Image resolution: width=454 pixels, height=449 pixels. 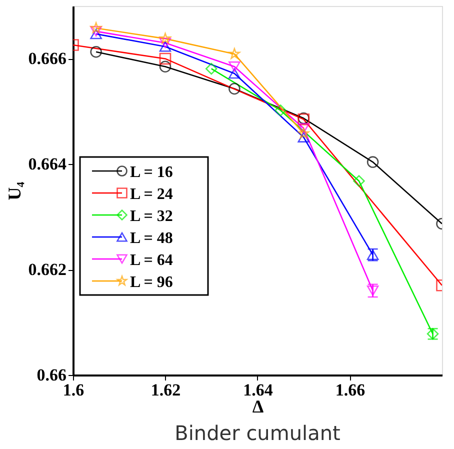 What do you see at coordinates (151, 172) in the screenshot?
I see `legend-label: L = 16` at bounding box center [151, 172].